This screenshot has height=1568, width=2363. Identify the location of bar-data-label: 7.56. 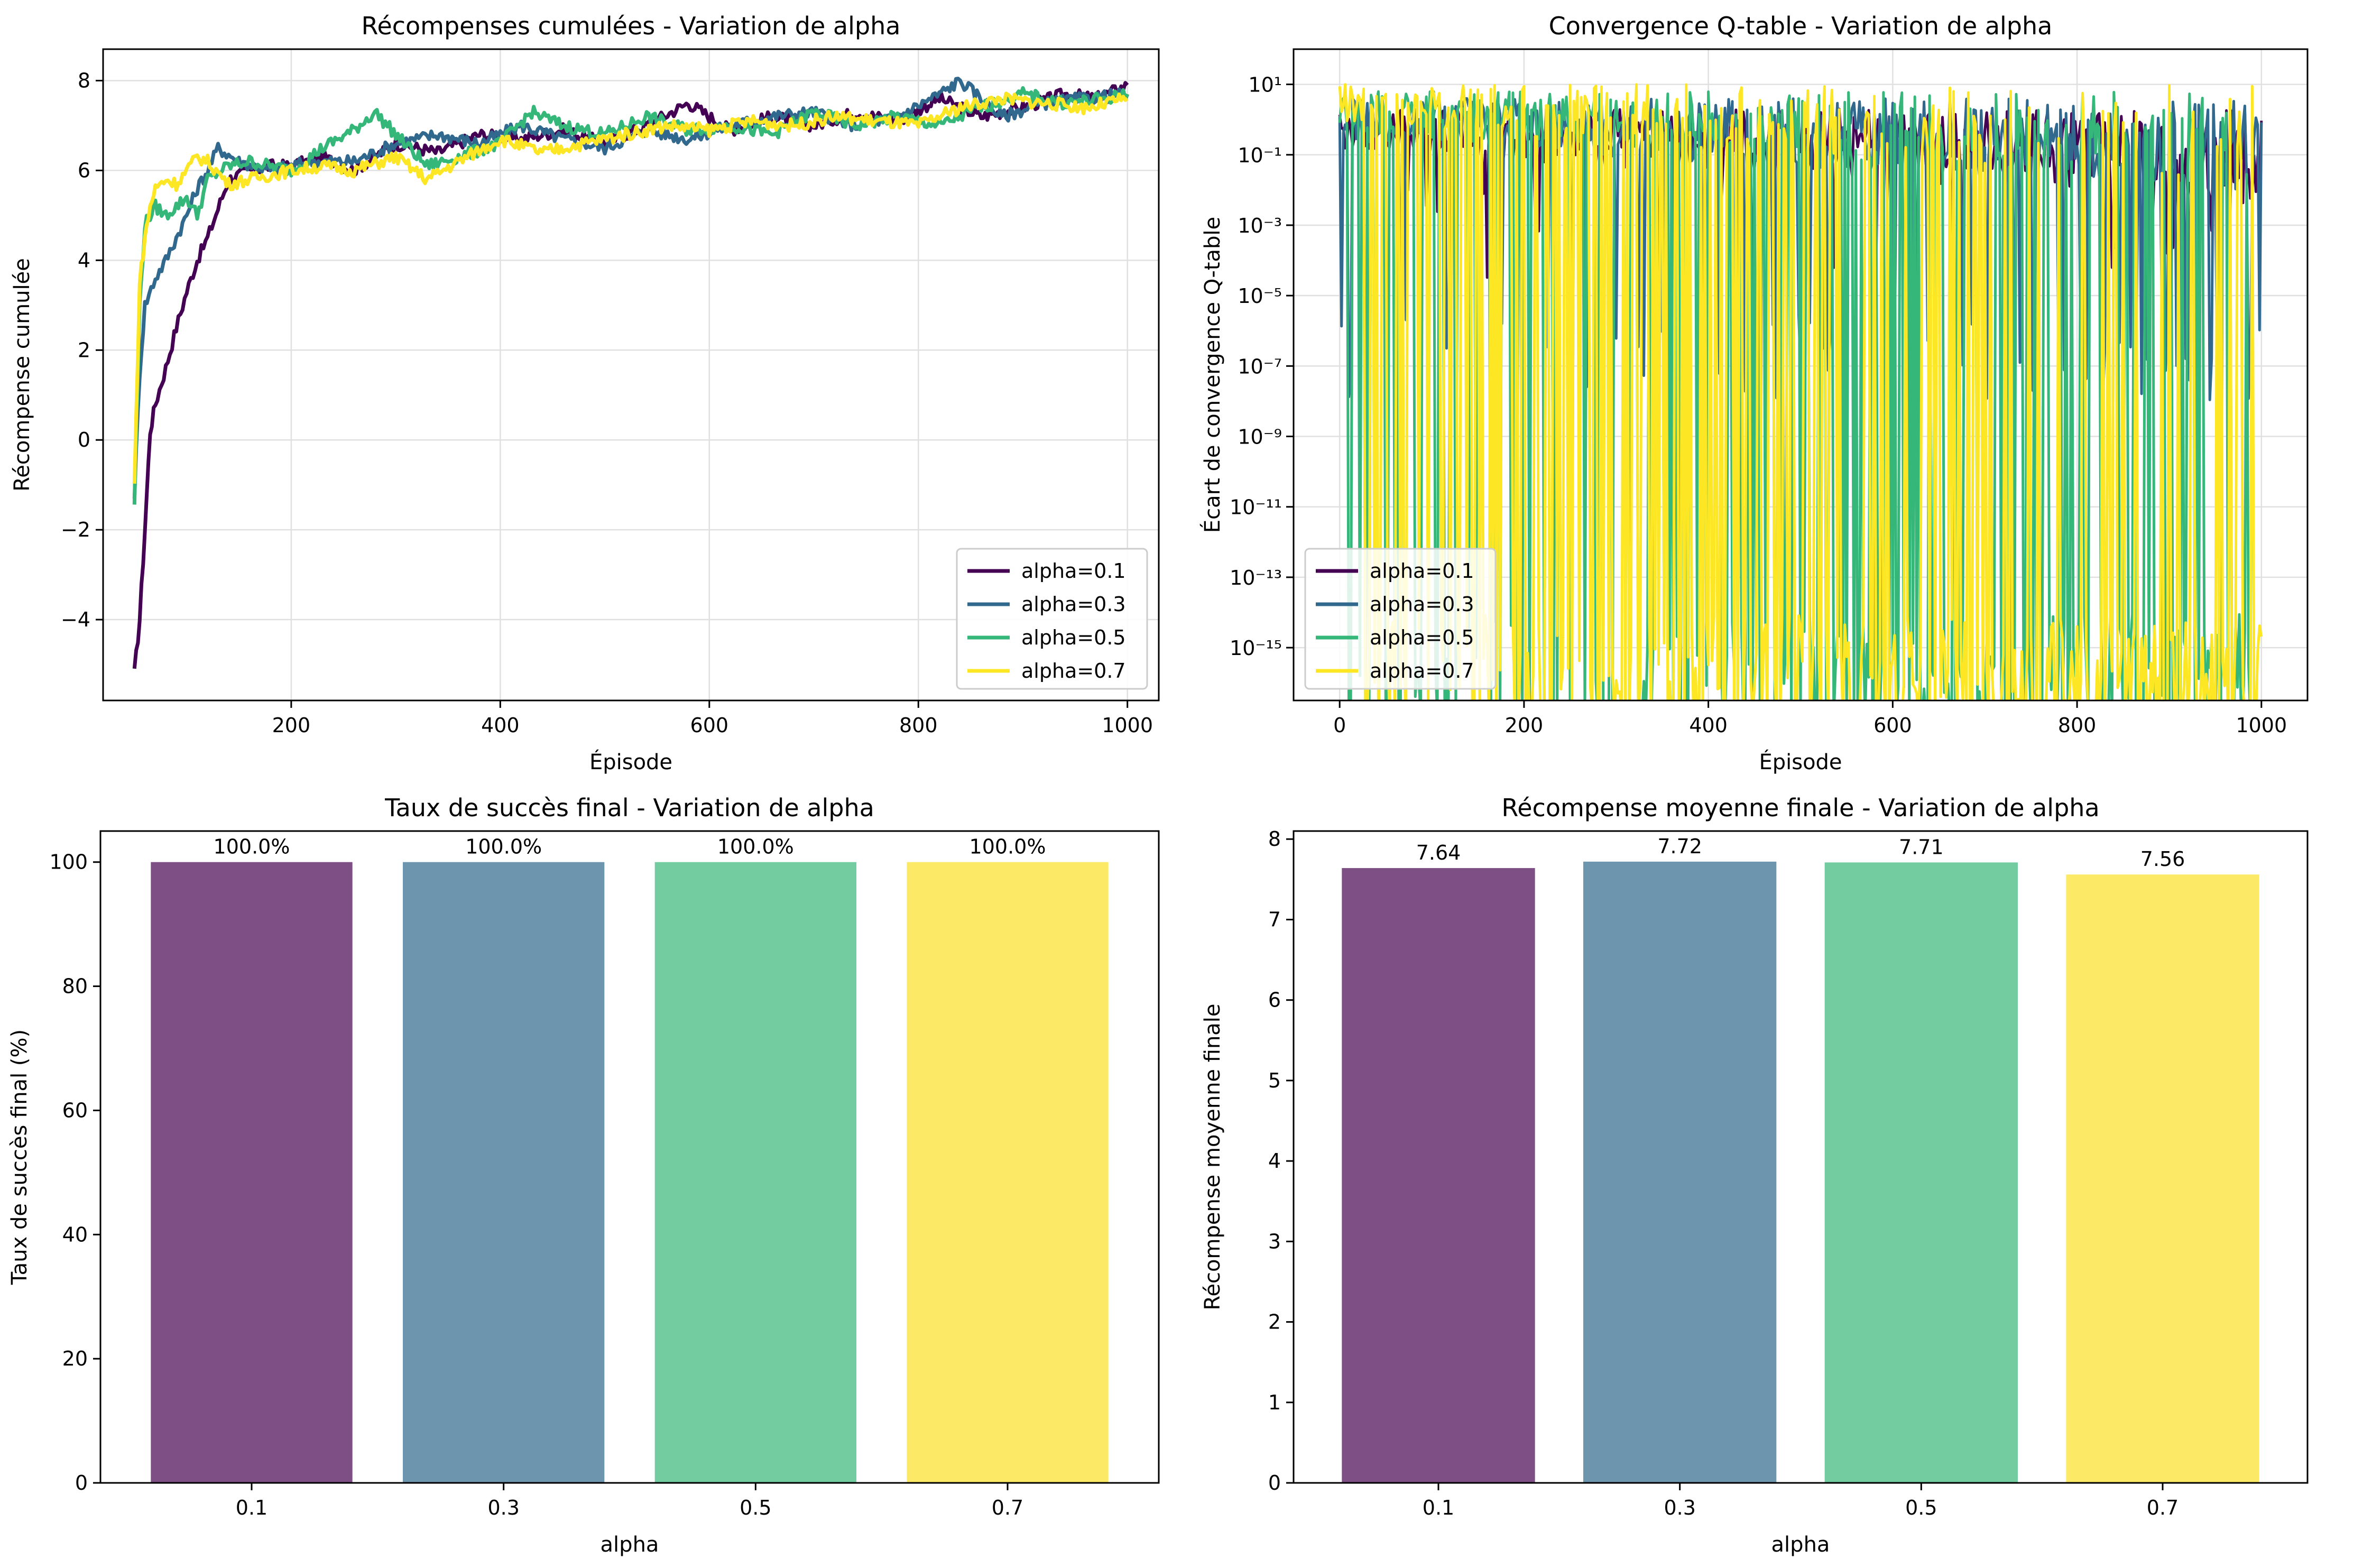
(2162, 859).